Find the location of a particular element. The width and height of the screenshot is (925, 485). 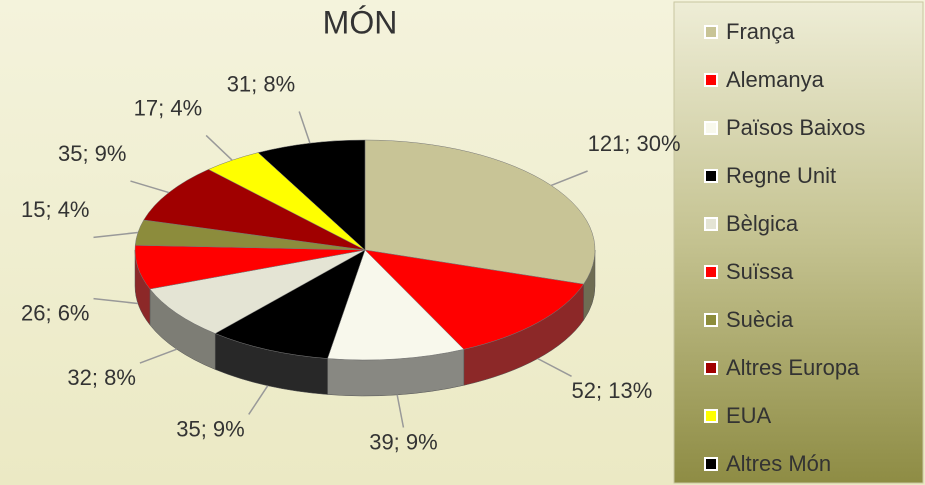

legend-label: Bèlgica is located at coordinates (762, 223).